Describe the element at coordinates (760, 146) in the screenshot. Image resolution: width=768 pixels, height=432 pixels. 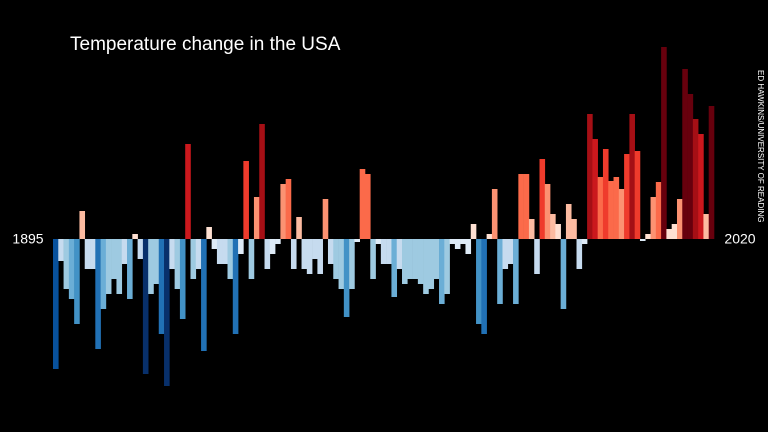
I see `credit: ED HAWKINS/UNIVERSITY OF READING` at that location.